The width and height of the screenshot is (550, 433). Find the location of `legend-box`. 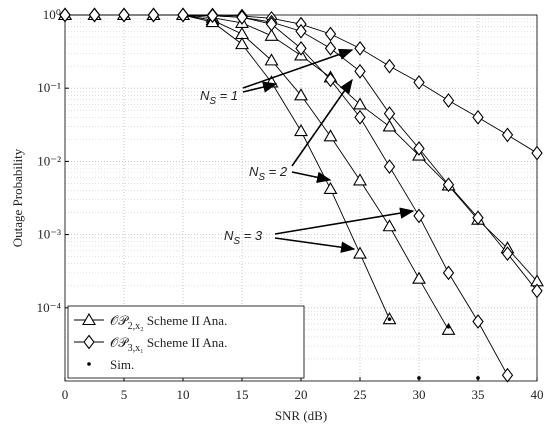

legend-box is located at coordinates (186, 342).